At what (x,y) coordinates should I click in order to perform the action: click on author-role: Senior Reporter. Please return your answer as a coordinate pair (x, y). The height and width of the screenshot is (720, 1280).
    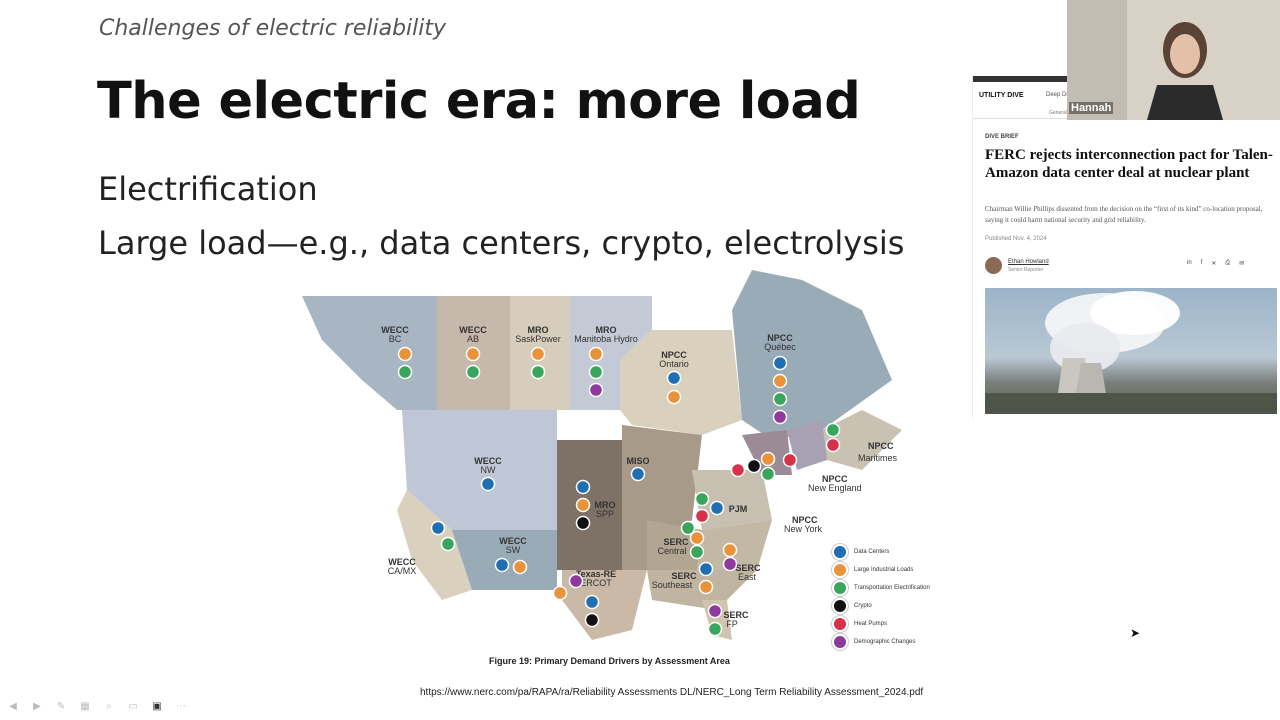
    Looking at the image, I should click on (1026, 270).